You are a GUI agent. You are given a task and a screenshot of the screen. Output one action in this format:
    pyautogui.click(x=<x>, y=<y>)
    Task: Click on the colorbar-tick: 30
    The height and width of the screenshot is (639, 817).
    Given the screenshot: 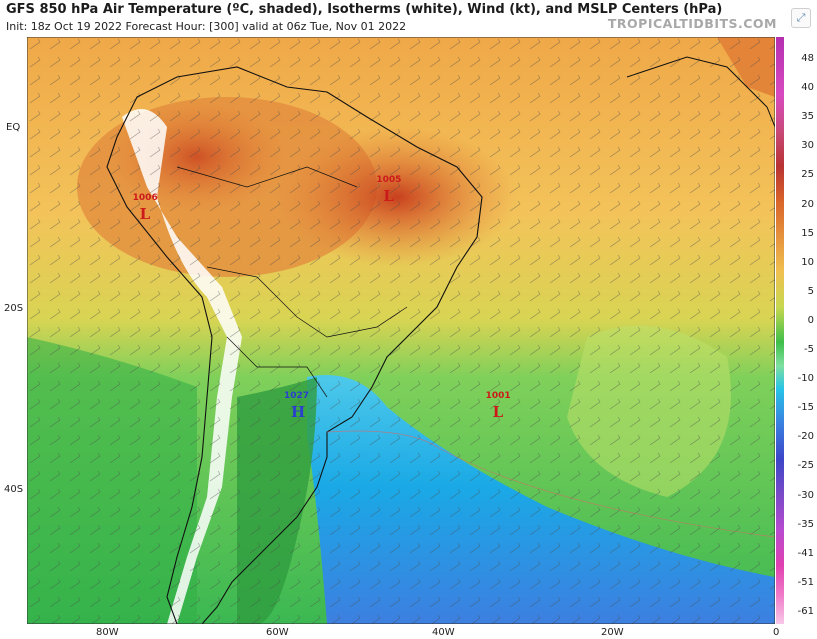 What is the action you would take?
    pyautogui.click(x=807, y=146)
    